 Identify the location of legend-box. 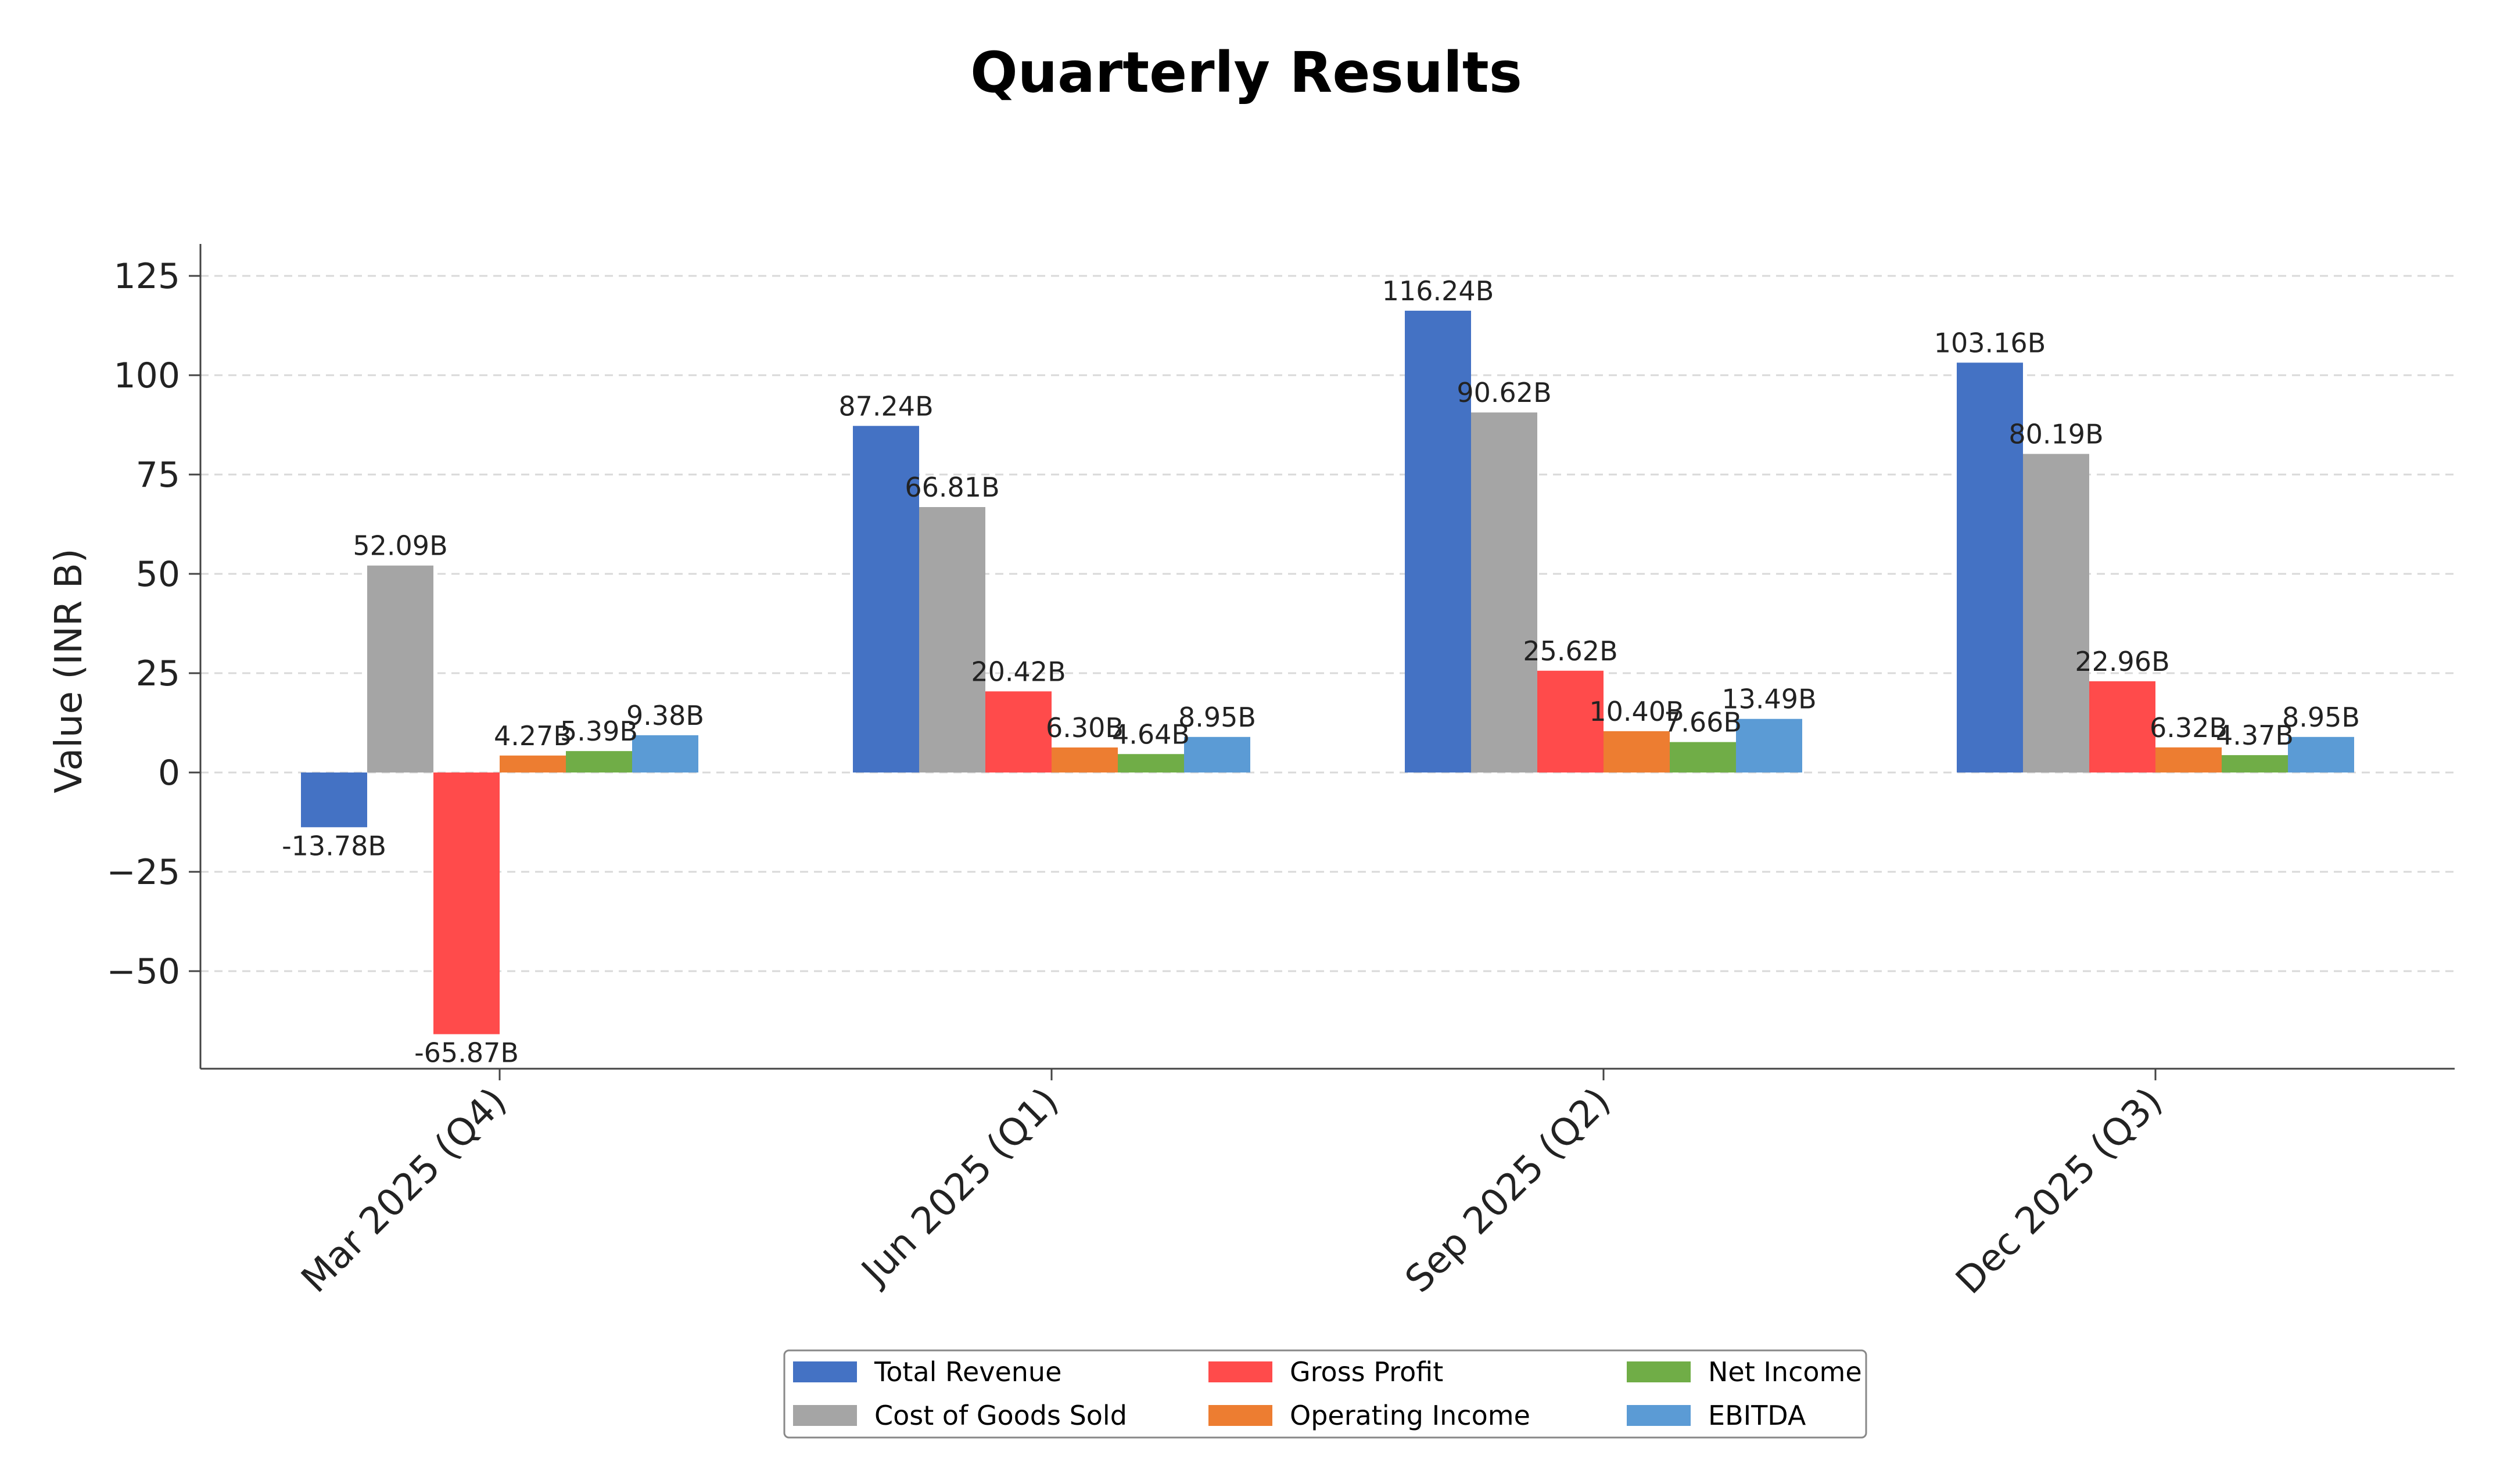
(1325, 1394).